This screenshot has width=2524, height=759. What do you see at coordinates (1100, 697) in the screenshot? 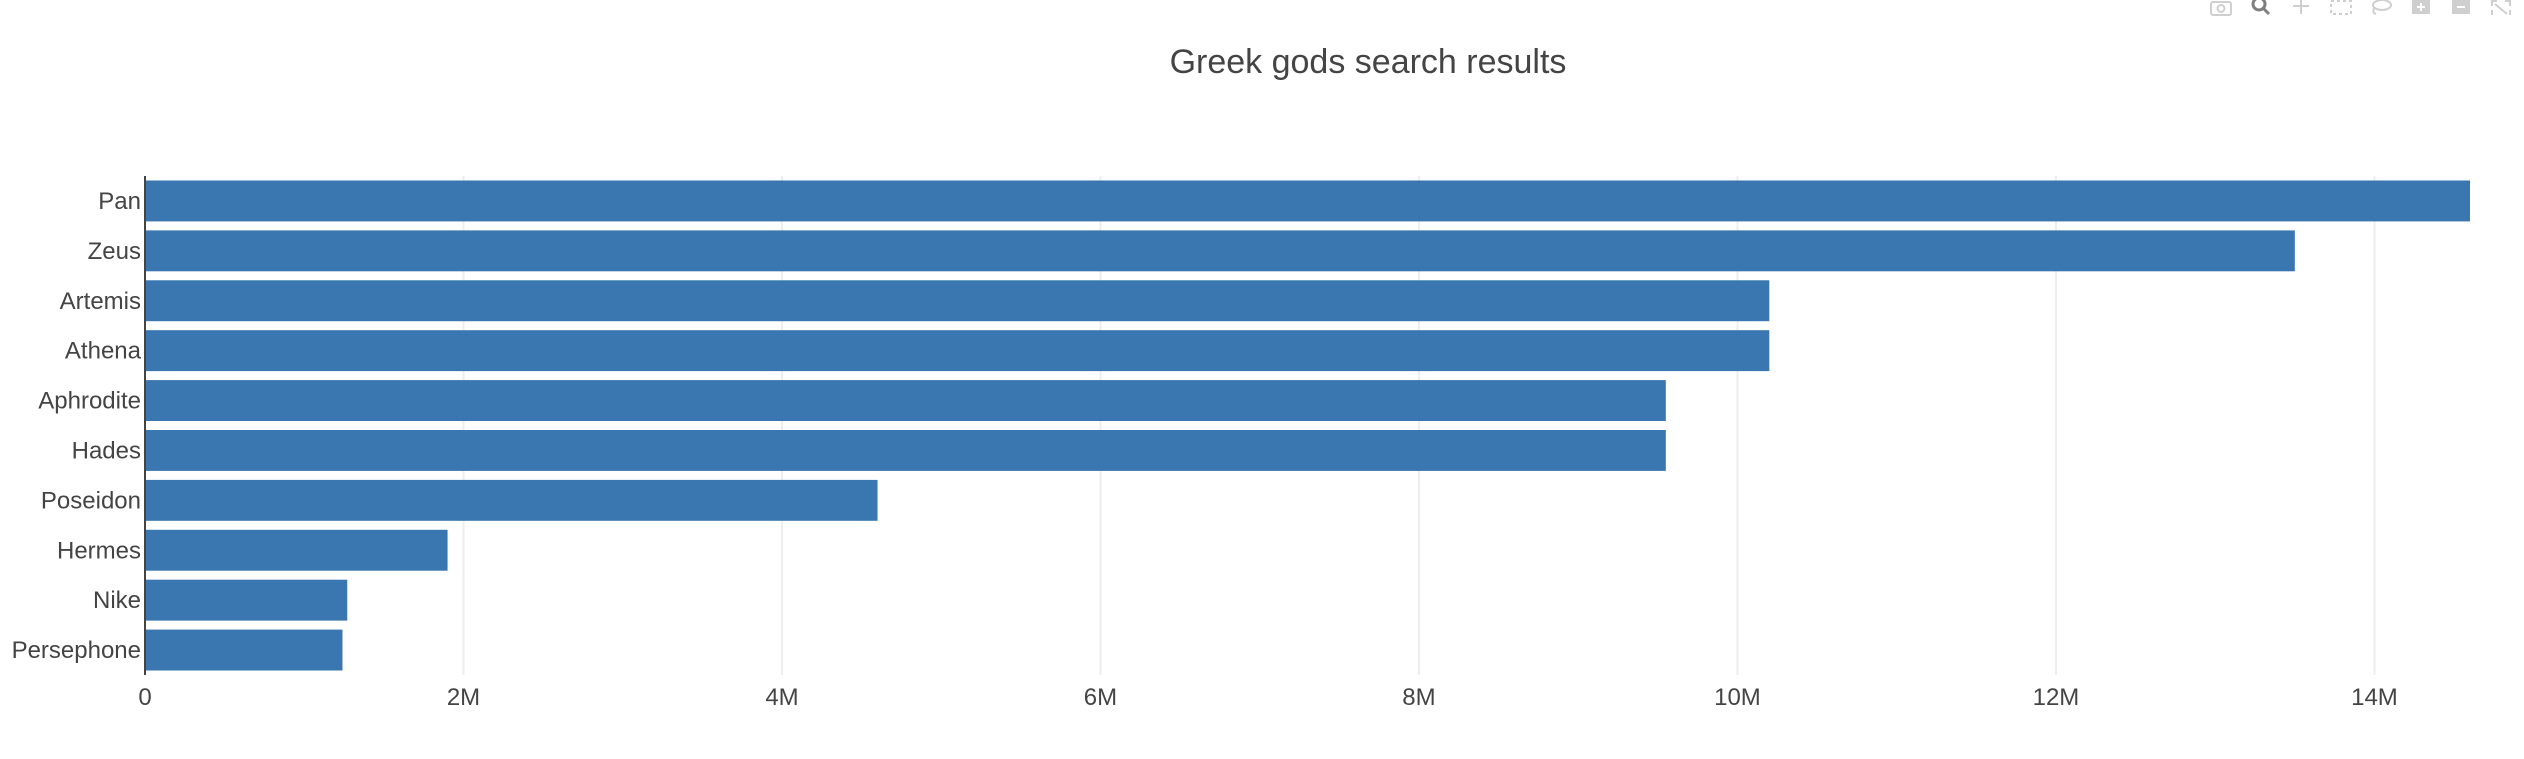
I see `x-tick-label: 6M` at bounding box center [1100, 697].